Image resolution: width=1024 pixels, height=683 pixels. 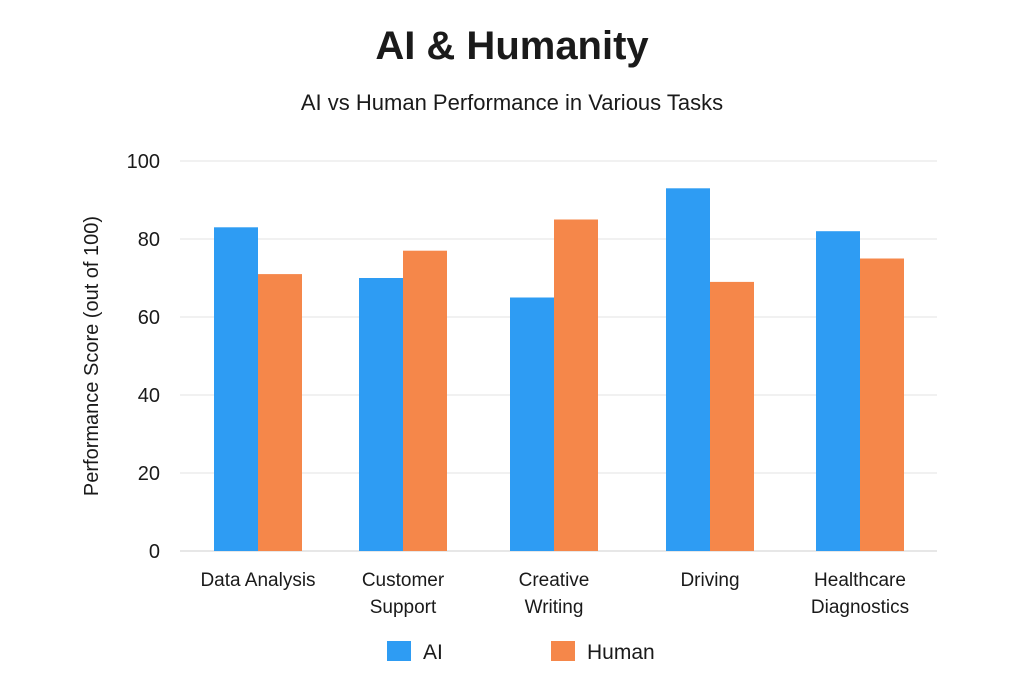 I want to click on x-category-label: Data Analysis, so click(x=257, y=580).